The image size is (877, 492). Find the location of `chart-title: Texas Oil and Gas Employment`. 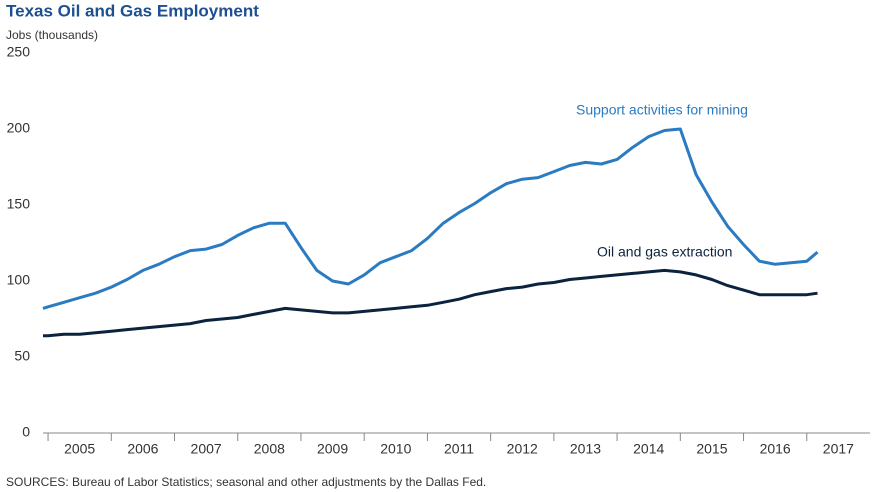

chart-title: Texas Oil and Gas Employment is located at coordinates (132, 10).